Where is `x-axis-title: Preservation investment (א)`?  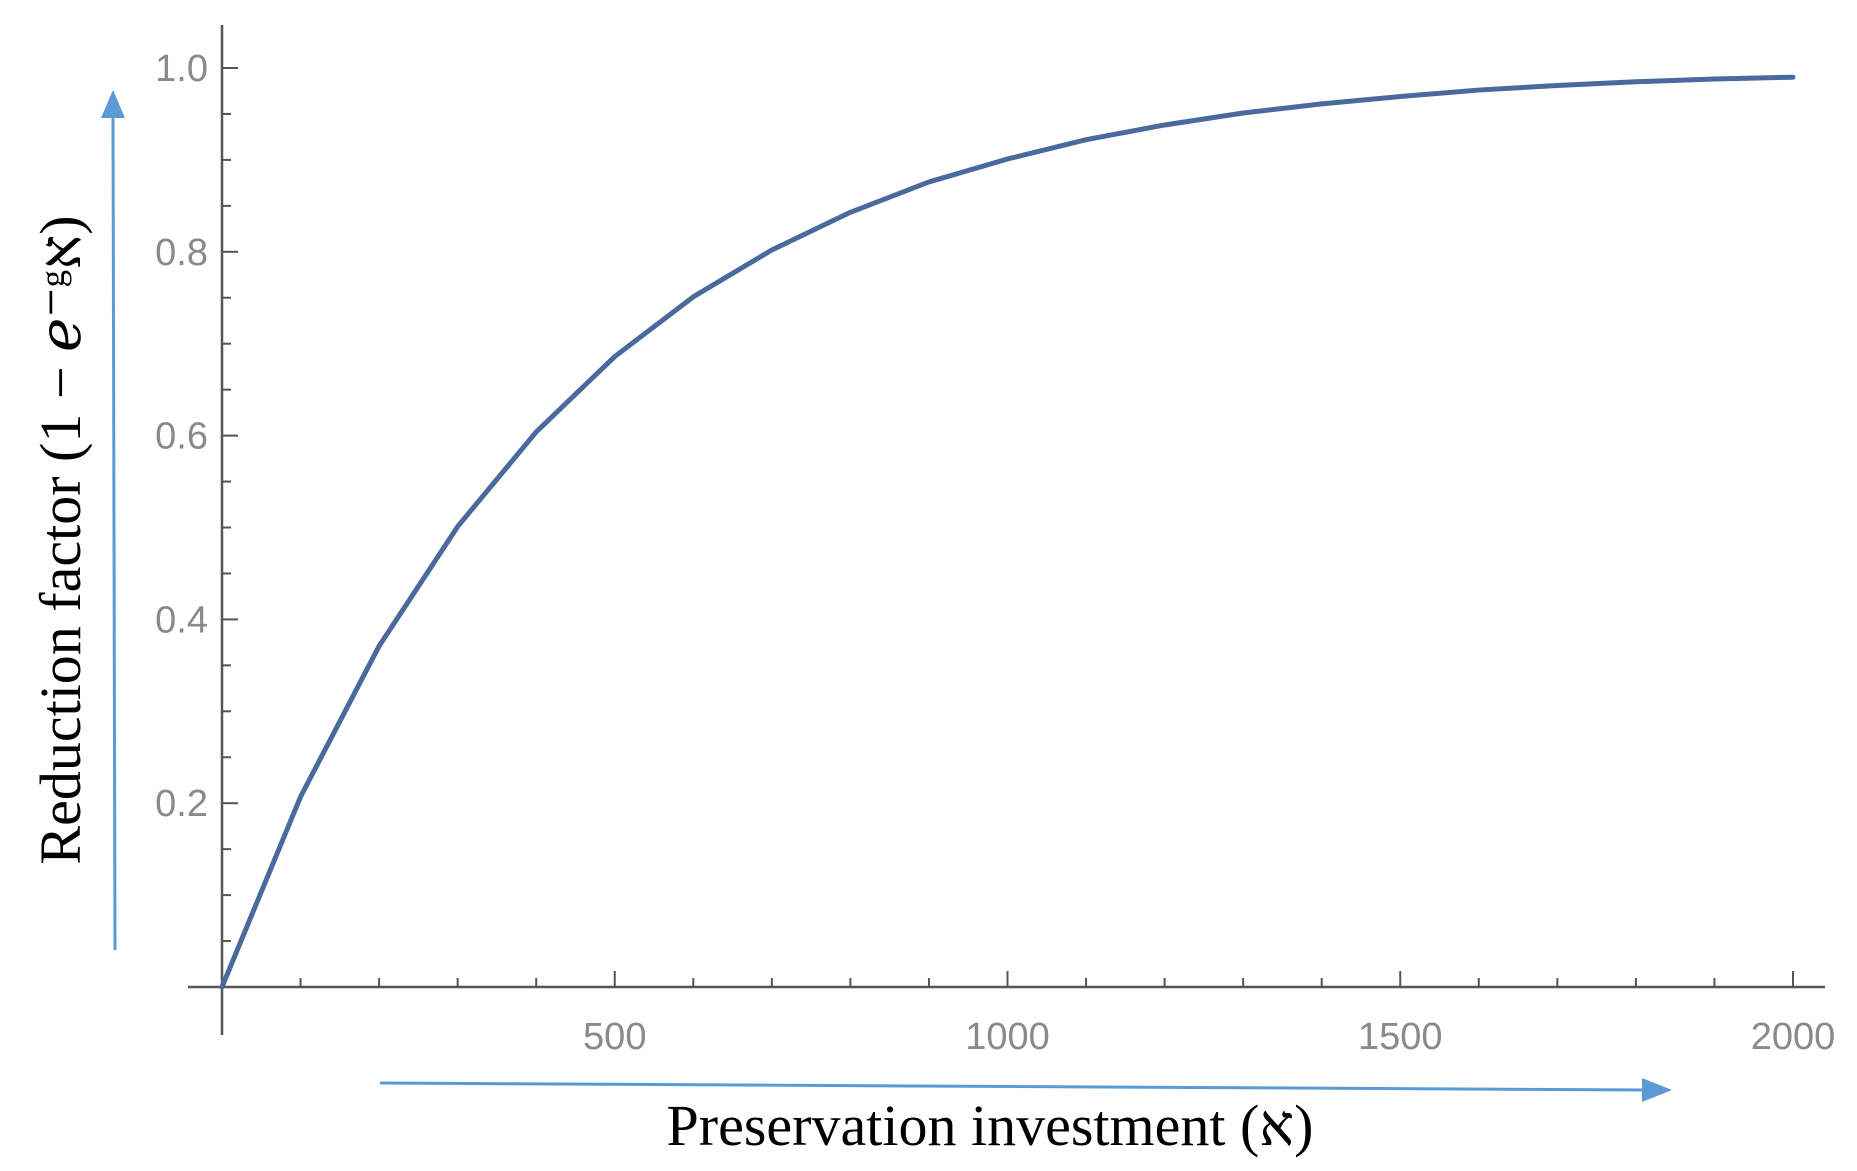
x-axis-title: Preservation investment (א) is located at coordinates (990, 1125).